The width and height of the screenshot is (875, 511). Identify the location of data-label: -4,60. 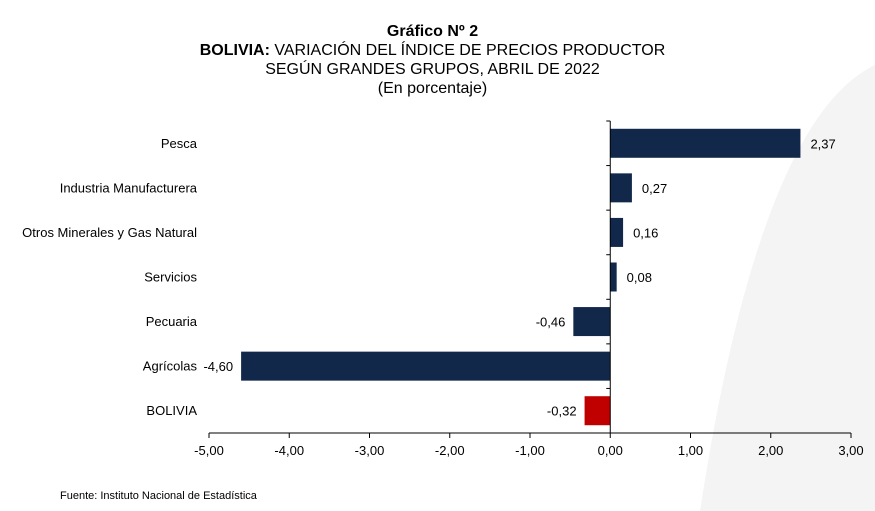
(218, 366).